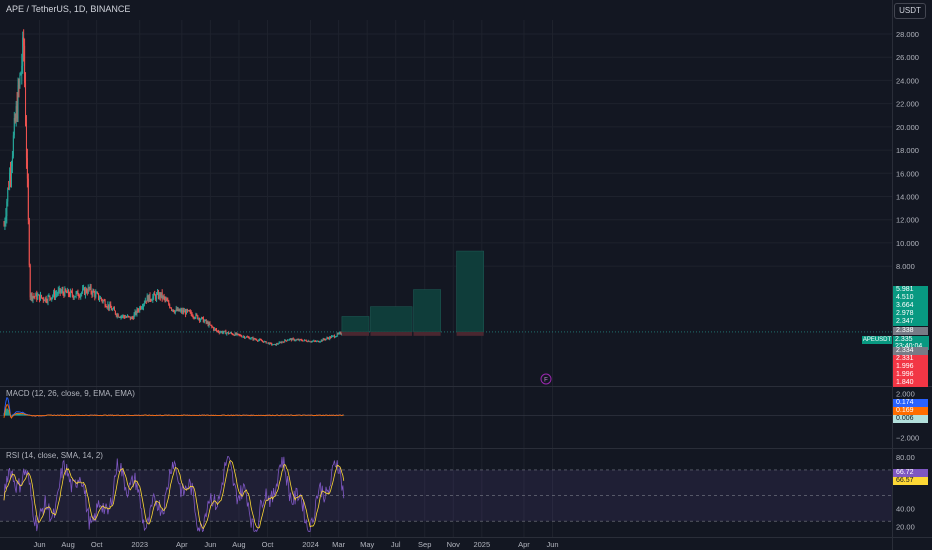 Image resolution: width=932 pixels, height=550 pixels. What do you see at coordinates (910, 290) in the screenshot?
I see `price-badge: 5.981` at bounding box center [910, 290].